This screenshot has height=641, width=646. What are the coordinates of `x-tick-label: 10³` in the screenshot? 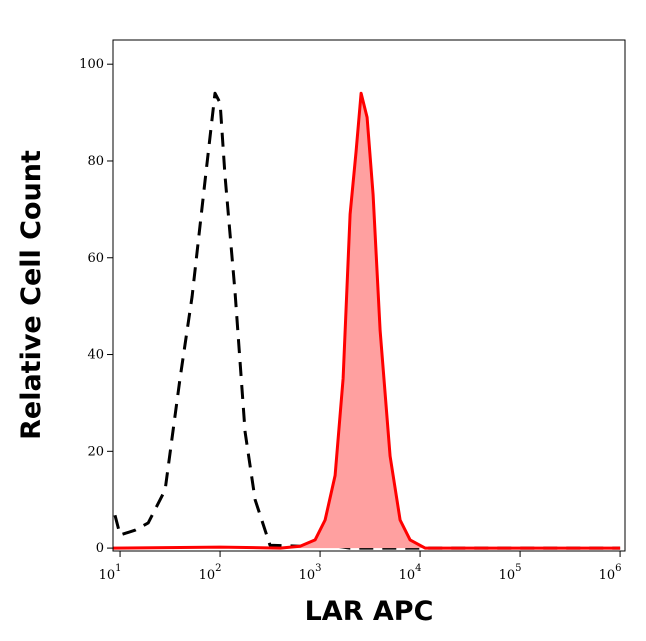 It's located at (310, 573).